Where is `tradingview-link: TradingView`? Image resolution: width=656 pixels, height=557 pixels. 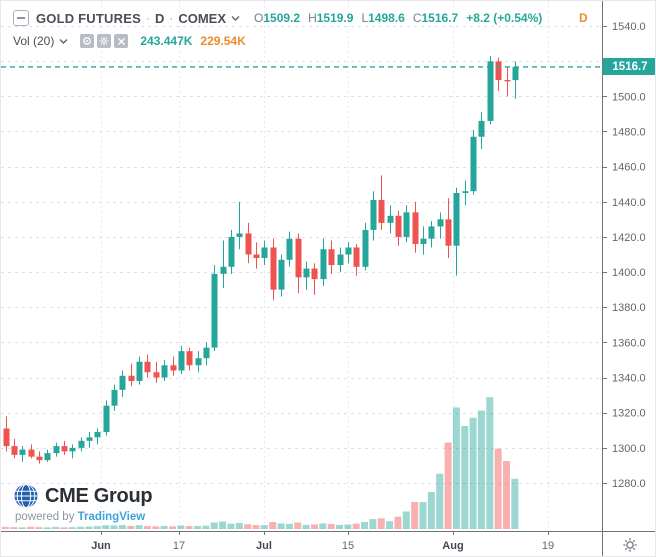
tradingview-link: TradingView is located at coordinates (111, 517).